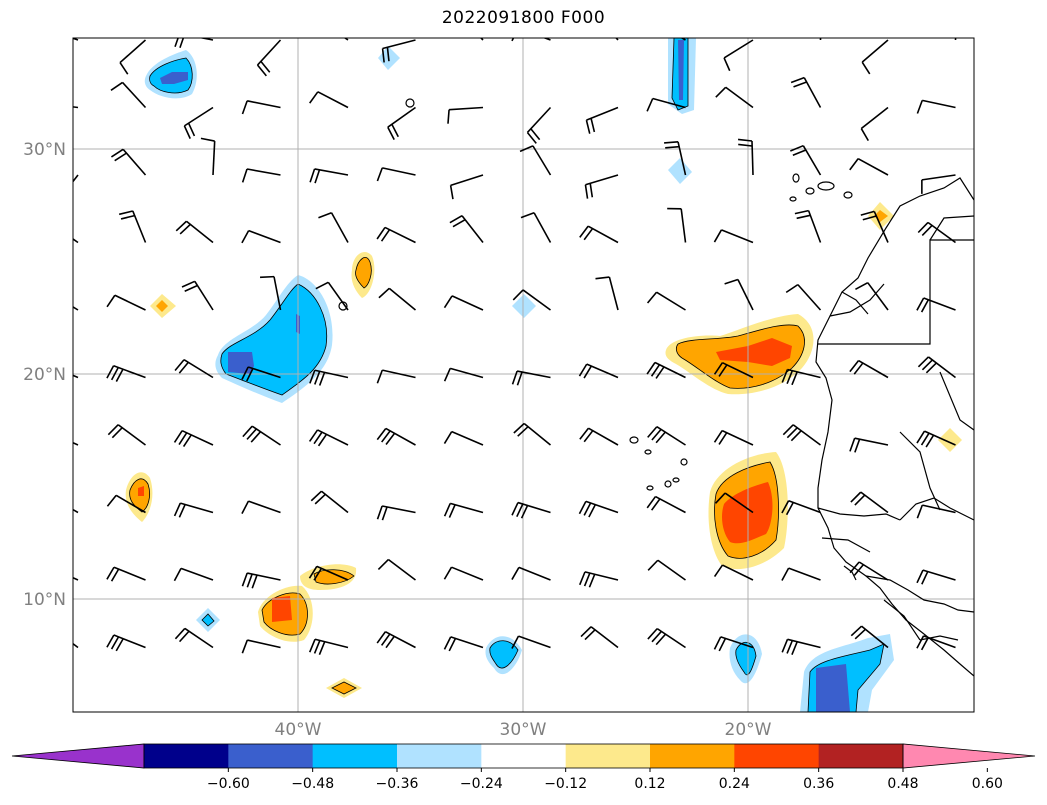  What do you see at coordinates (44, 150) in the screenshot?
I see `lat-label-30n: 30°N` at bounding box center [44, 150].